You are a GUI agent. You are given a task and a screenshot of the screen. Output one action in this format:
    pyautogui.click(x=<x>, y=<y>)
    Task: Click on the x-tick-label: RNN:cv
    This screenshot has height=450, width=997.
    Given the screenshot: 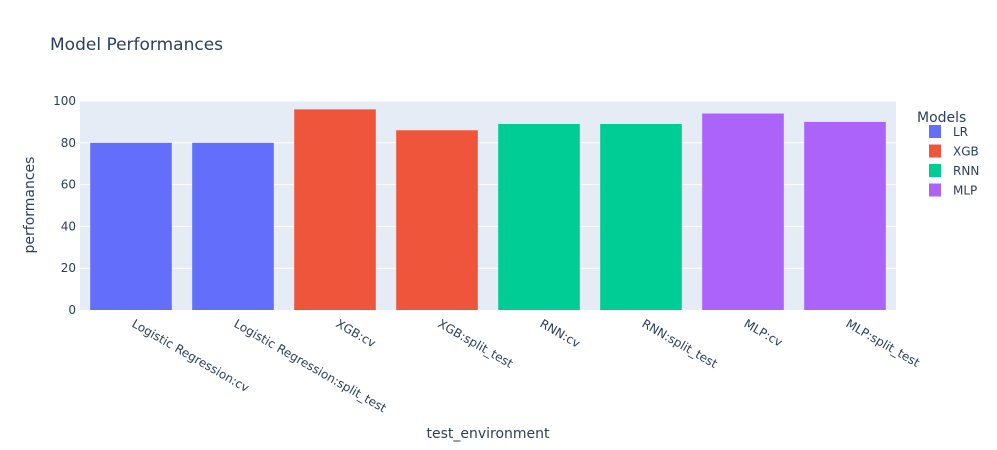 What is the action you would take?
    pyautogui.click(x=560, y=333)
    